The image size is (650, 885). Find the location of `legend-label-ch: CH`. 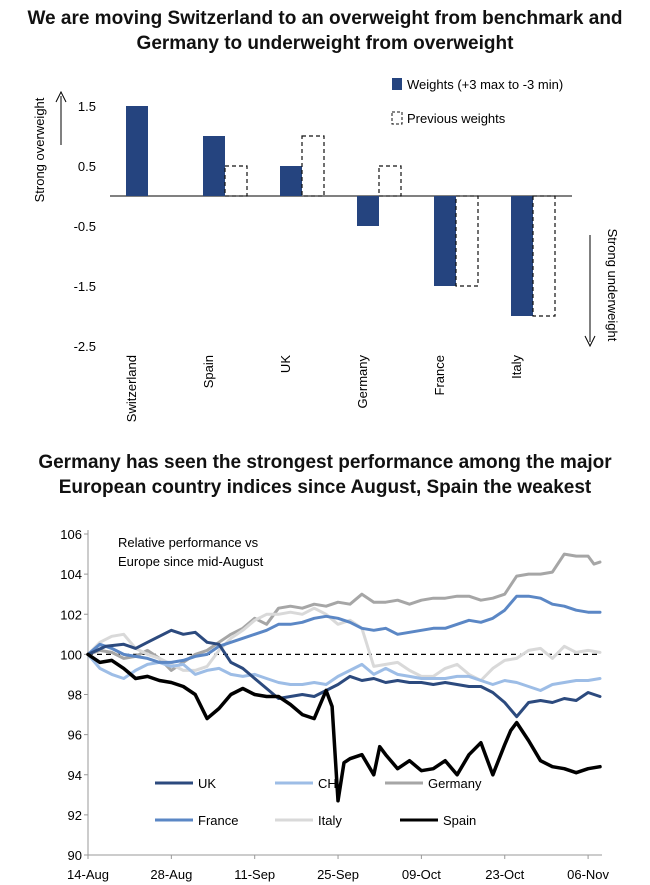

legend-label-ch: CH is located at coordinates (327, 783).